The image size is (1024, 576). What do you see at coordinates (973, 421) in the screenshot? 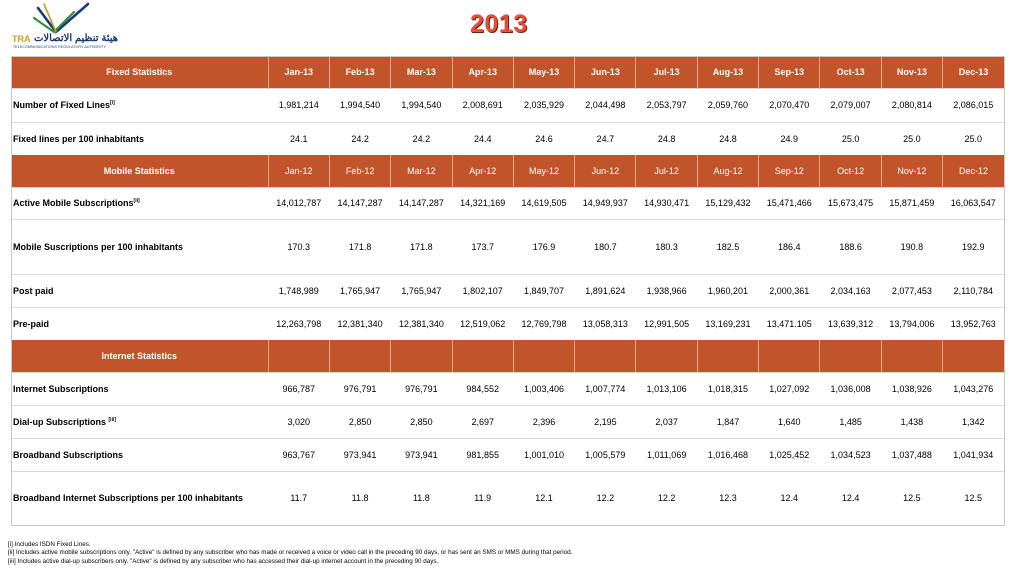
I see `table-cell: 1,342` at bounding box center [973, 421].